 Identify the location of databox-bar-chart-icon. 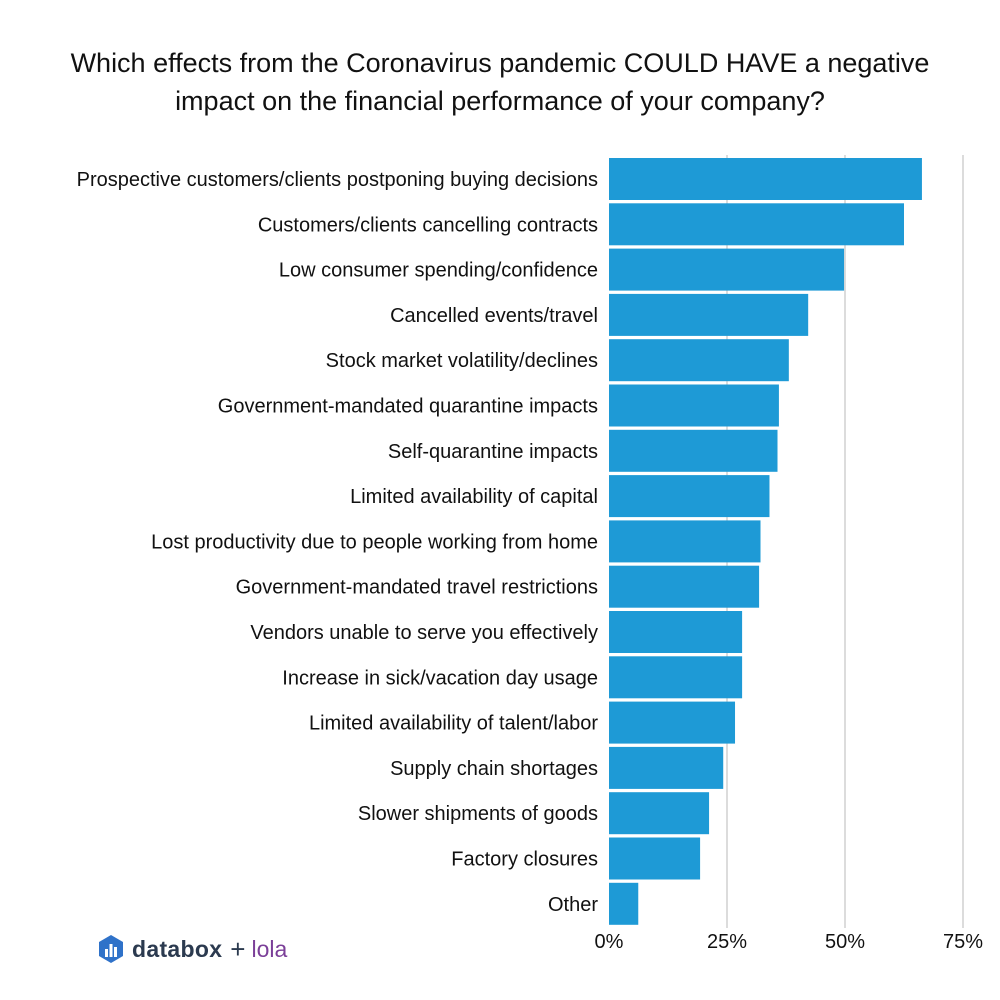
(111, 949).